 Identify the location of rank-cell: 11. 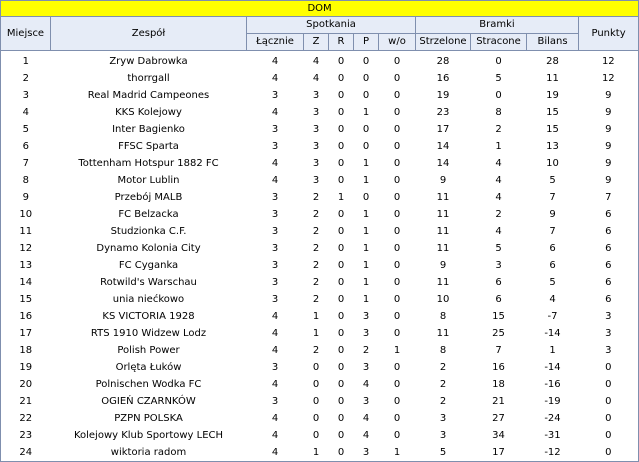
(26, 231).